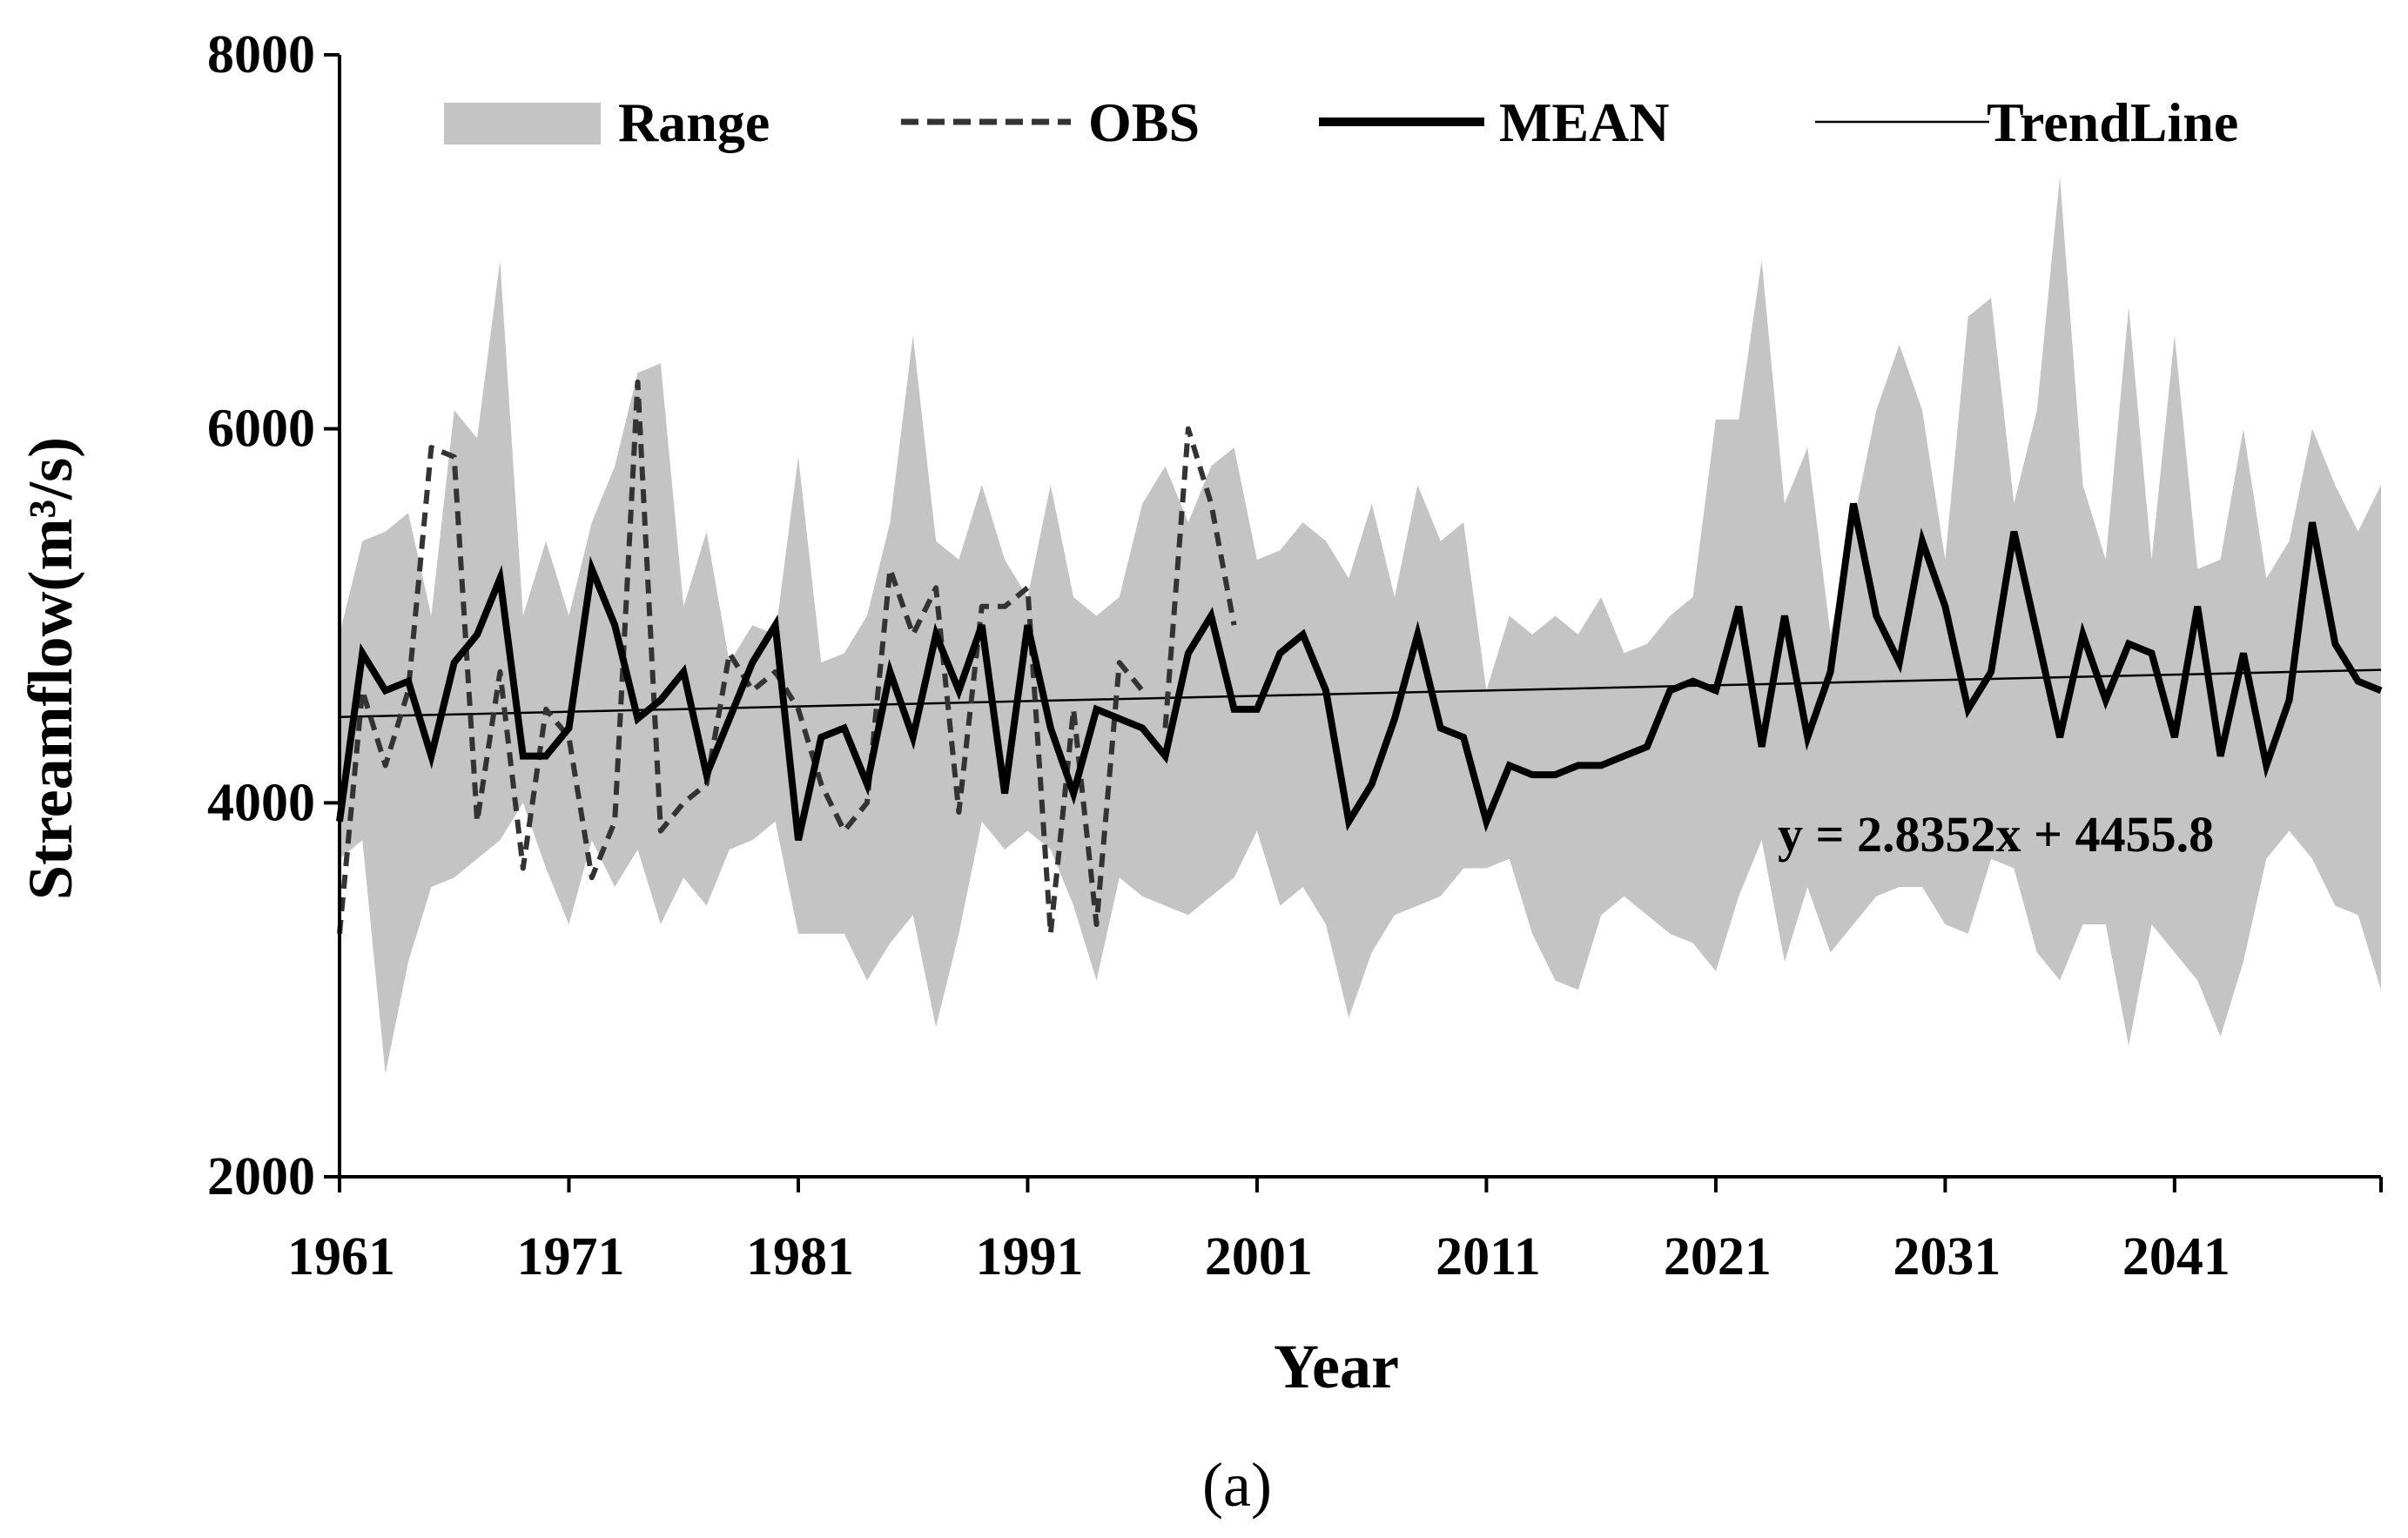  What do you see at coordinates (261, 802) in the screenshot?
I see `y-tick-label: 4000` at bounding box center [261, 802].